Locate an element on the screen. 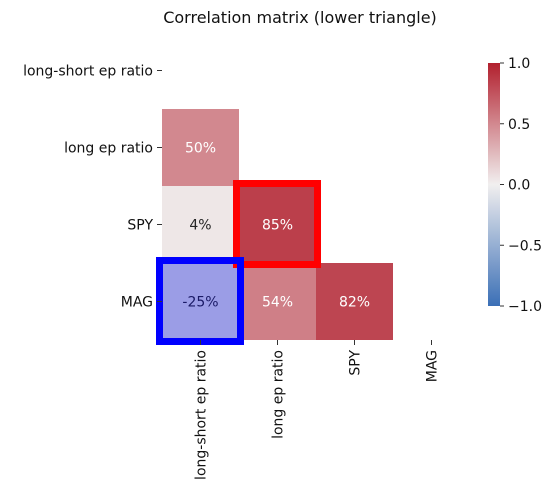 The height and width of the screenshot is (500, 557). x-tick-label: SPY is located at coordinates (356, 363).